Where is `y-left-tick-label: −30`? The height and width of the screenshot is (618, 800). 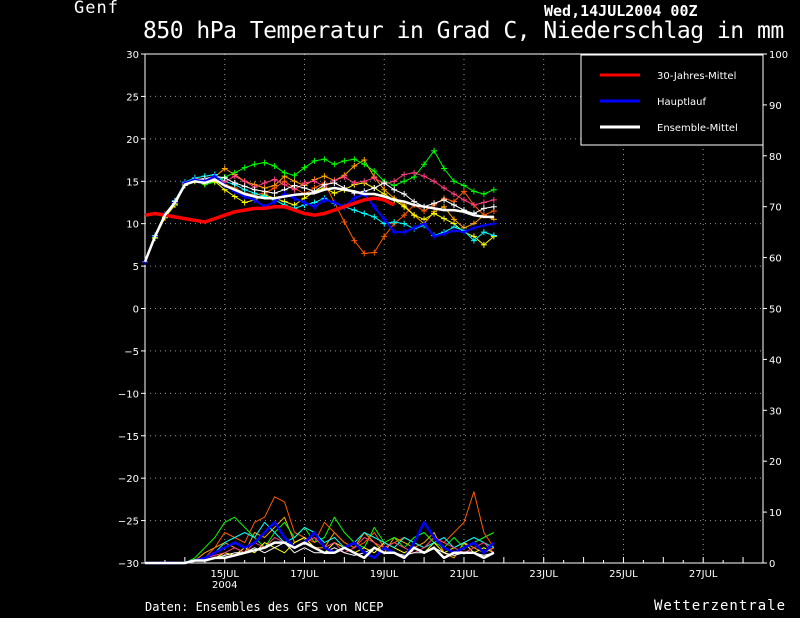 y-left-tick-label: −30 is located at coordinates (128, 564).